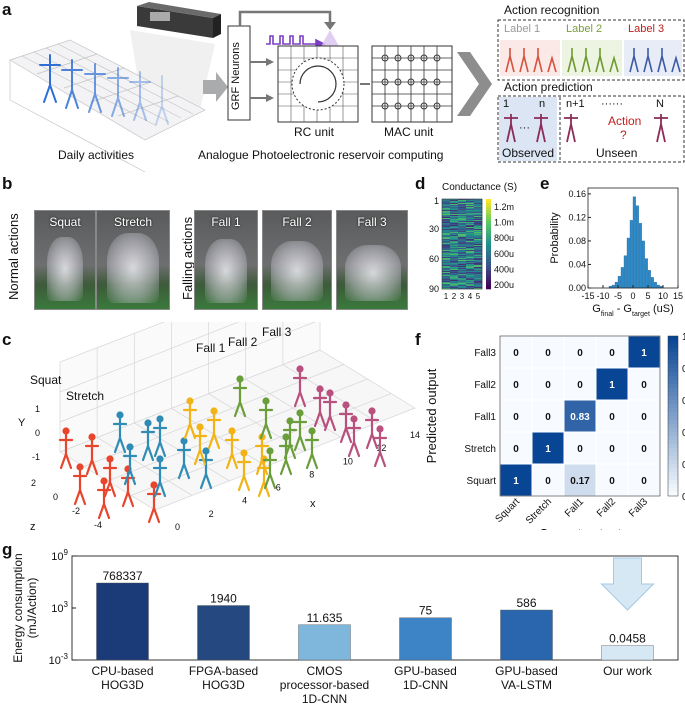 This screenshot has height=712, width=685. Describe the element at coordinates (297, 260) in the screenshot. I see `photo-fall-2: Fall 2` at that location.